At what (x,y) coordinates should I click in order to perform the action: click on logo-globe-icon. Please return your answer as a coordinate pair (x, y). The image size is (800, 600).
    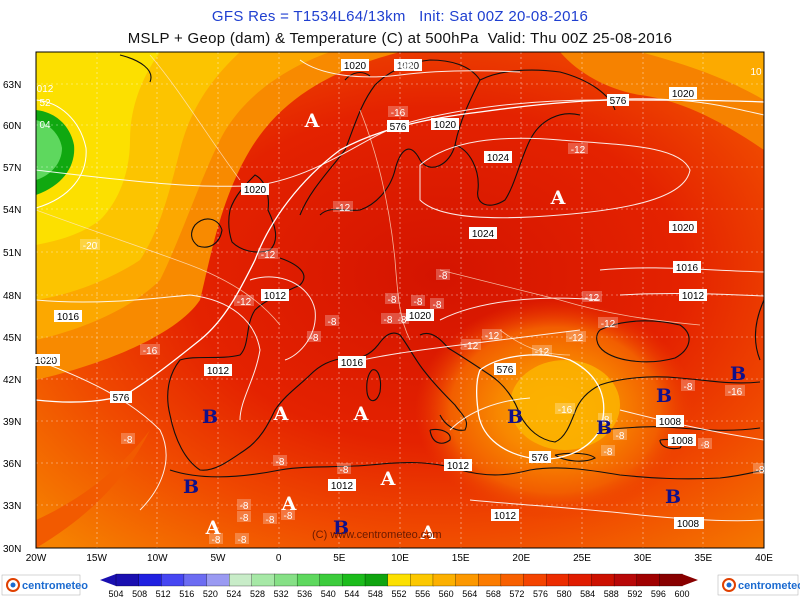
    Looking at the image, I should click on (729, 585).